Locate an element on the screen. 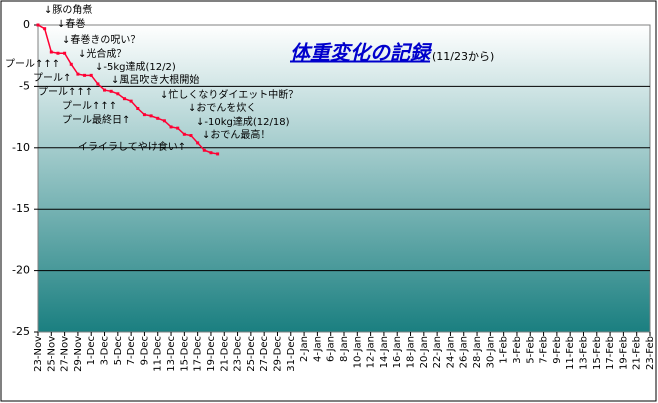 This screenshot has width=658, height=403. x-tick-label: 23-Feb is located at coordinates (650, 353).